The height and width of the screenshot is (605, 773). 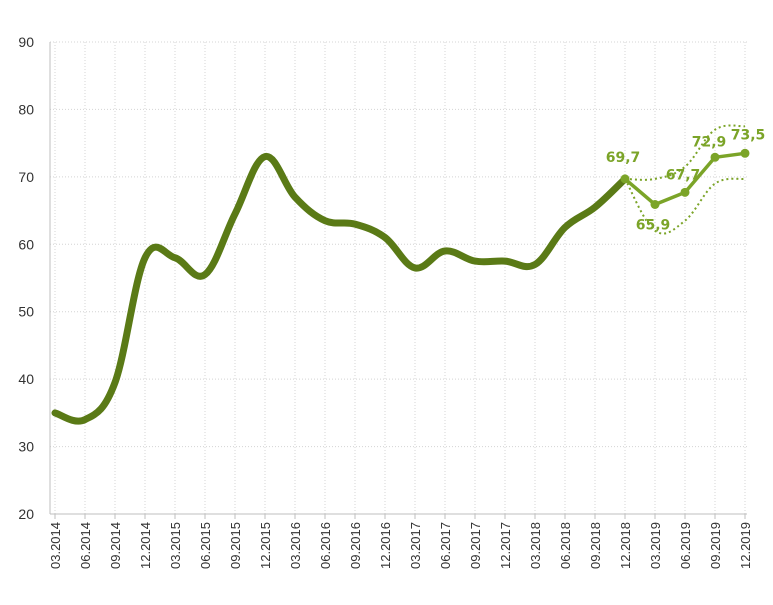 I want to click on x-tick-label: 09.2014, so click(x=115, y=545).